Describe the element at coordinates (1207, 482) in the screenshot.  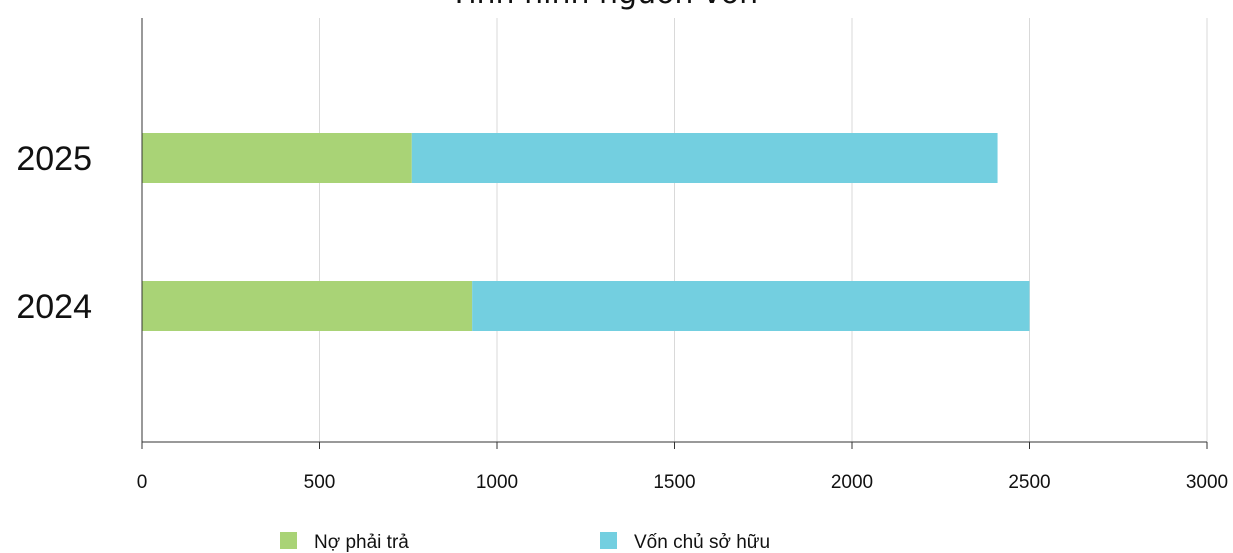
I see `x-tick-label: 3000` at that location.